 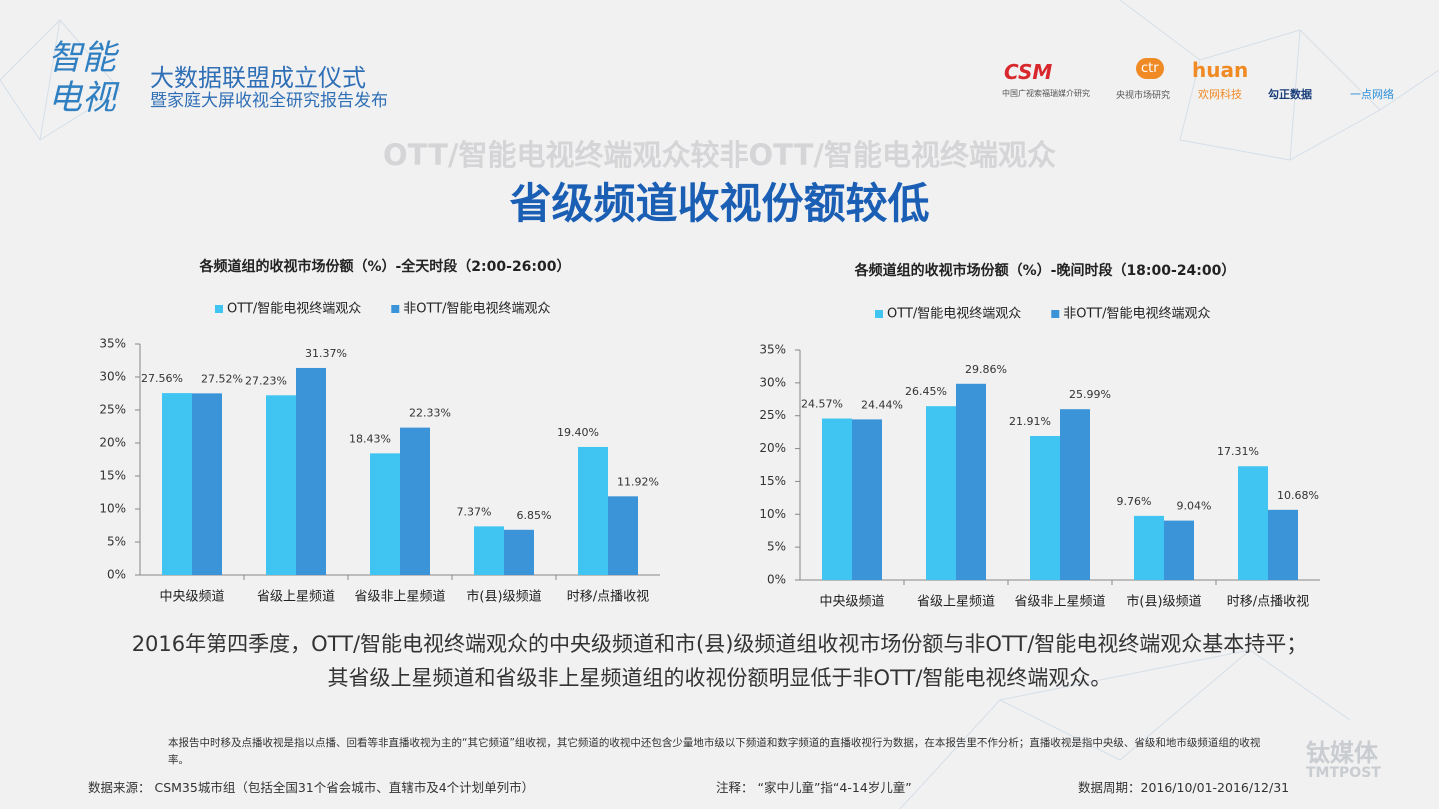 What do you see at coordinates (266, 380) in the screenshot?
I see `value-label: 27.23%` at bounding box center [266, 380].